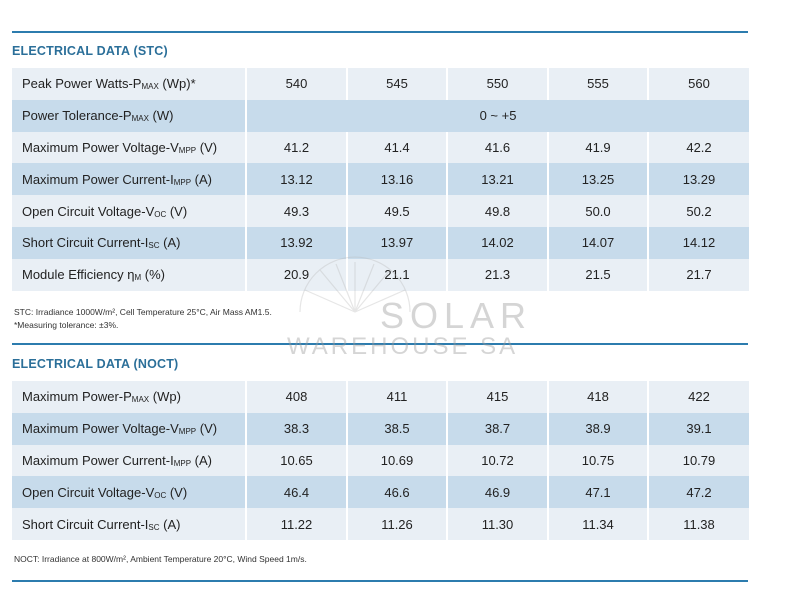  I want to click on table-cell: 46.6, so click(397, 492).